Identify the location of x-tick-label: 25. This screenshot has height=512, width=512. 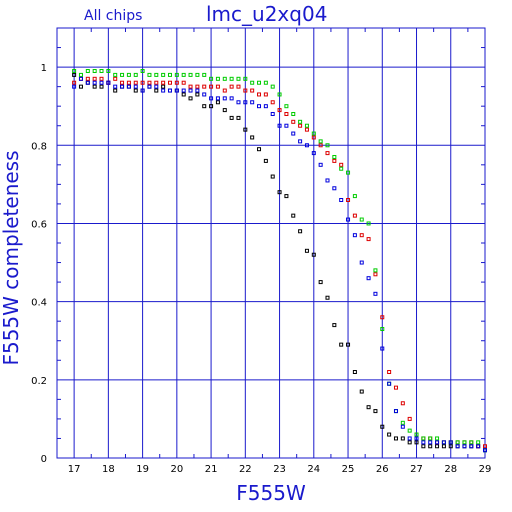
(348, 469).